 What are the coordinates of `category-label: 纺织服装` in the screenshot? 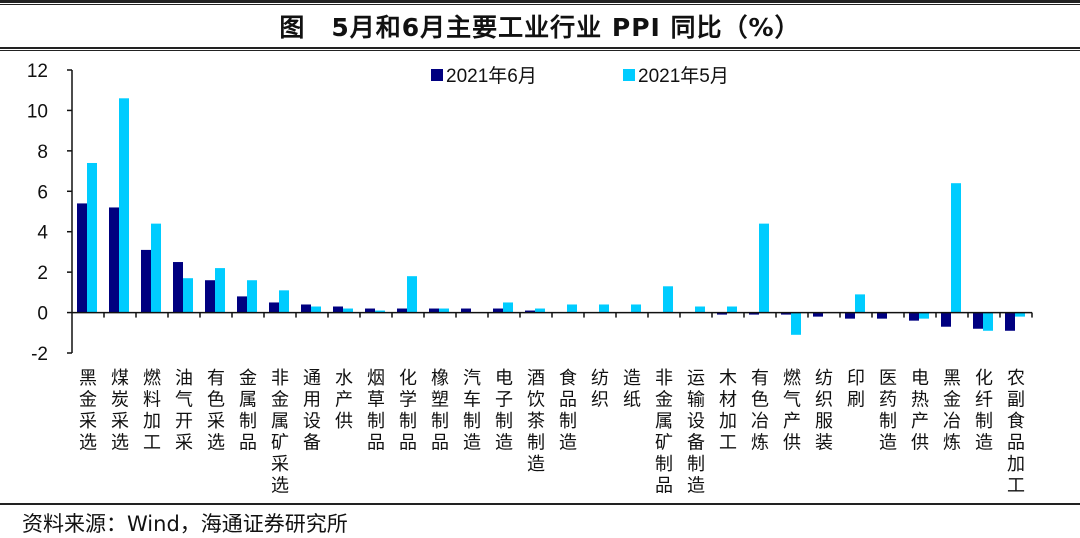 It's located at (824, 411).